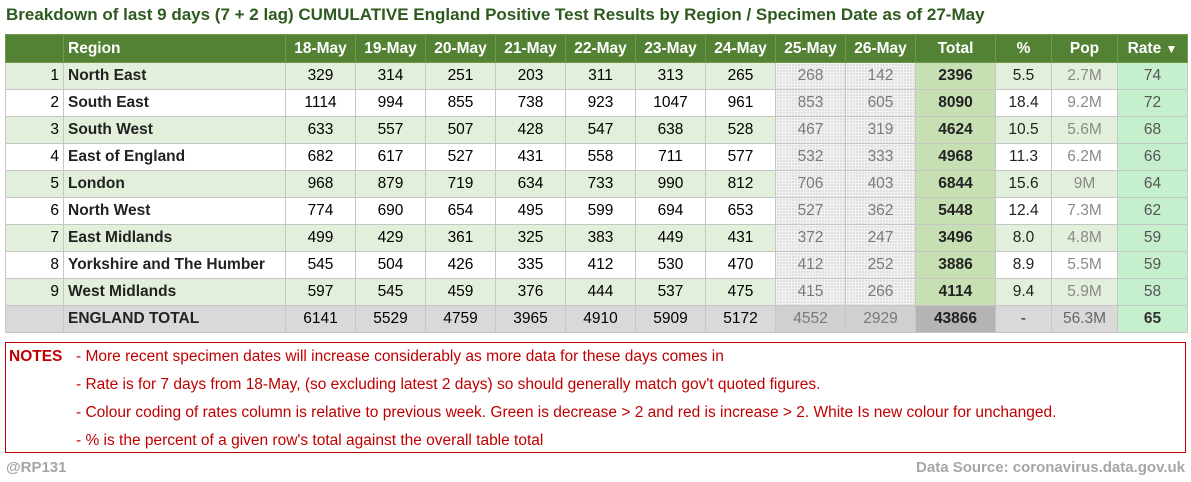  I want to click on day-value: 968, so click(320, 184).